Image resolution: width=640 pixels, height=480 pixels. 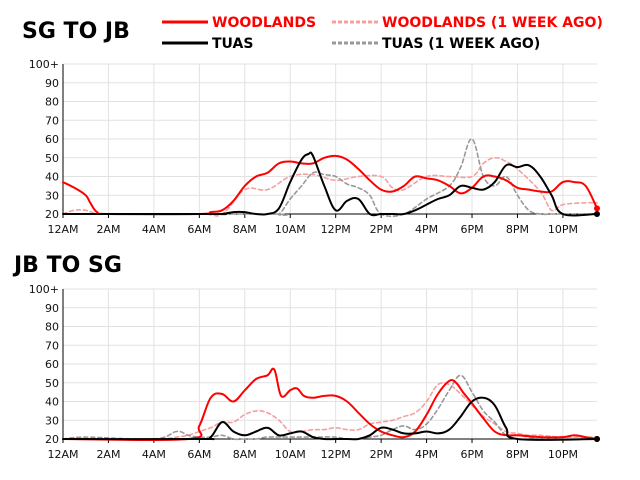 What do you see at coordinates (245, 454) in the screenshot?
I see `jb-to-sg-x-tick-label: 8AM` at bounding box center [245, 454].